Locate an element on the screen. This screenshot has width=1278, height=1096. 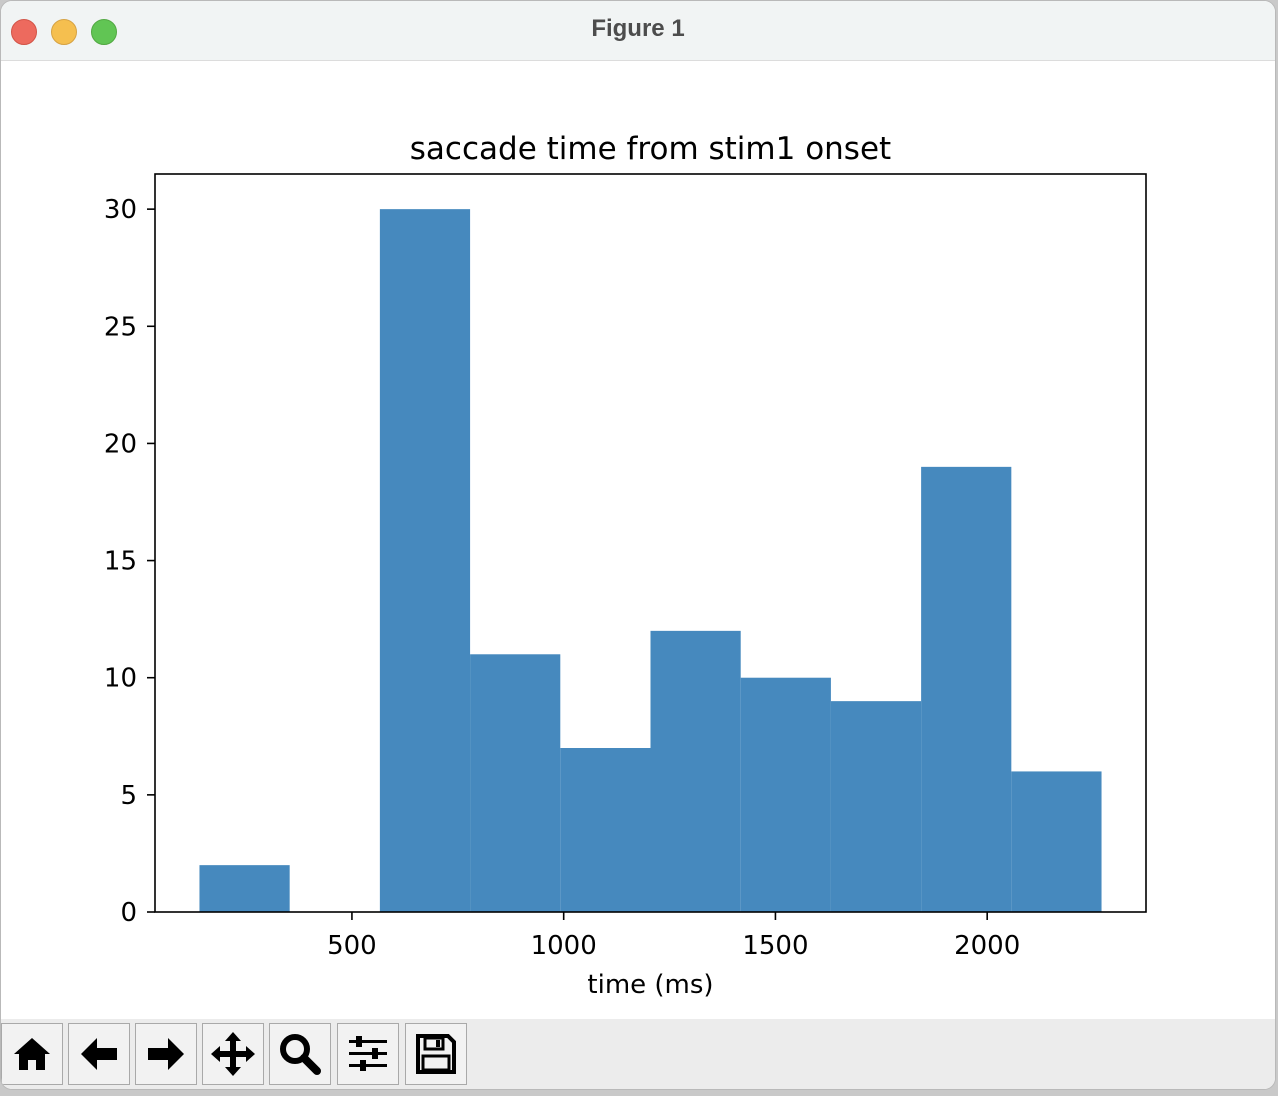
save-button is located at coordinates (436, 1054).